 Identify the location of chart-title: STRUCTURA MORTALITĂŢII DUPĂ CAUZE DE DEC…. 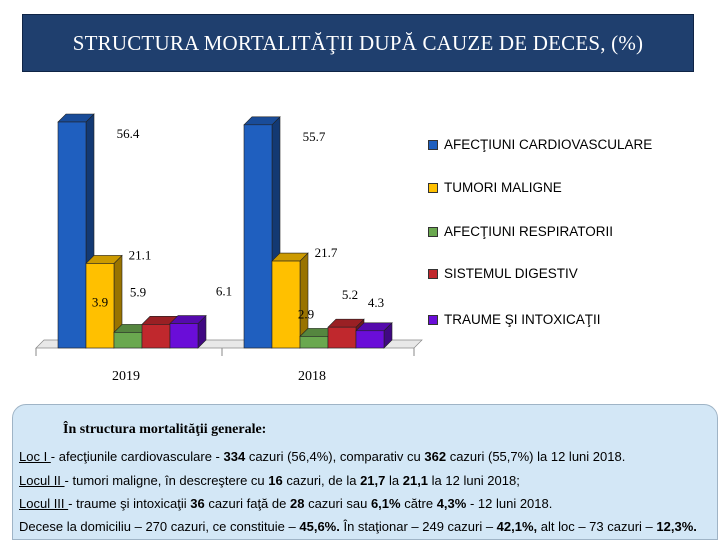
(358, 42).